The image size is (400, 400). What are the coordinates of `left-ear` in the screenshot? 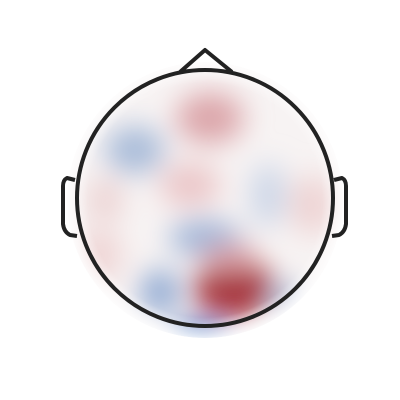 It's located at (69, 207).